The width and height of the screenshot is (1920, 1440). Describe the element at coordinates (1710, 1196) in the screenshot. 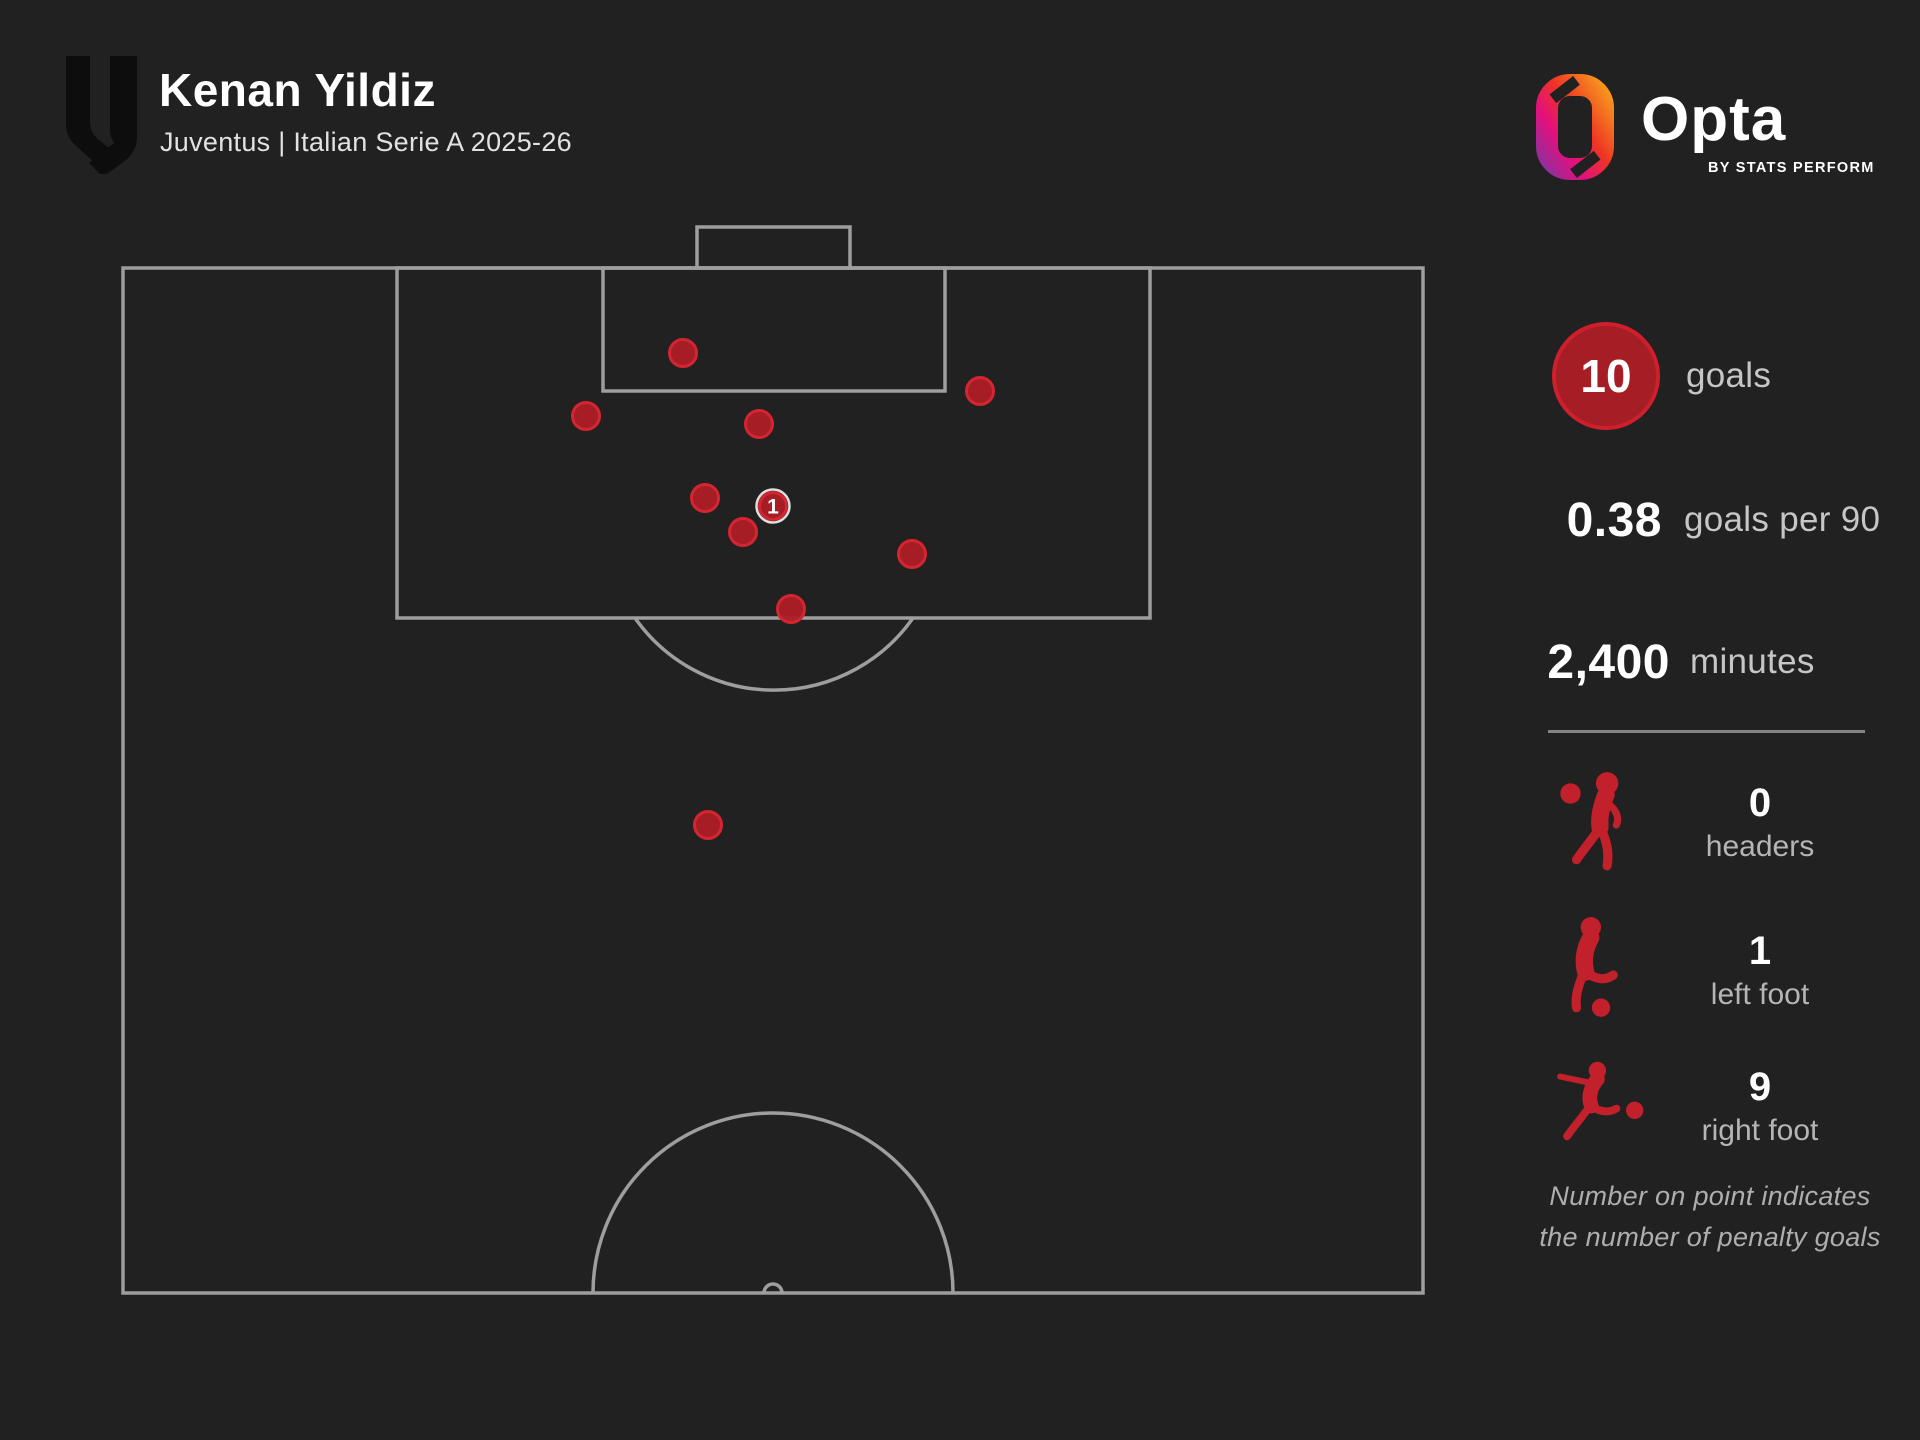

I see `note-line-1: Number on point indicates` at that location.